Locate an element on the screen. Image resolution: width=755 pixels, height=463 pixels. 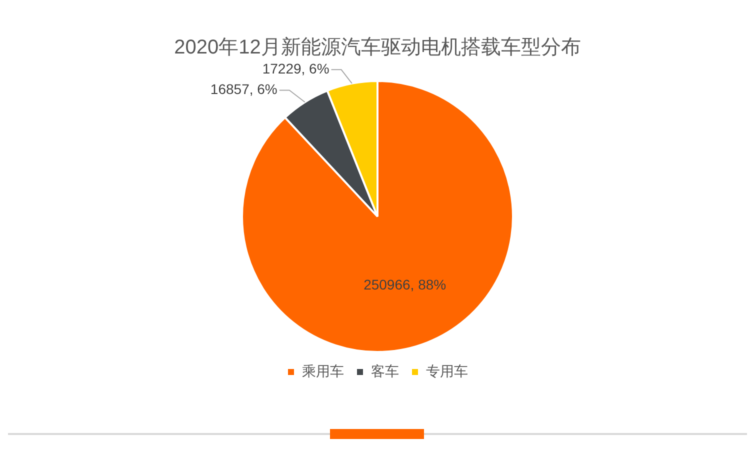
chart-title: 2020年12月新能源汽车驱动电机搭载车型分布 is located at coordinates (377, 47).